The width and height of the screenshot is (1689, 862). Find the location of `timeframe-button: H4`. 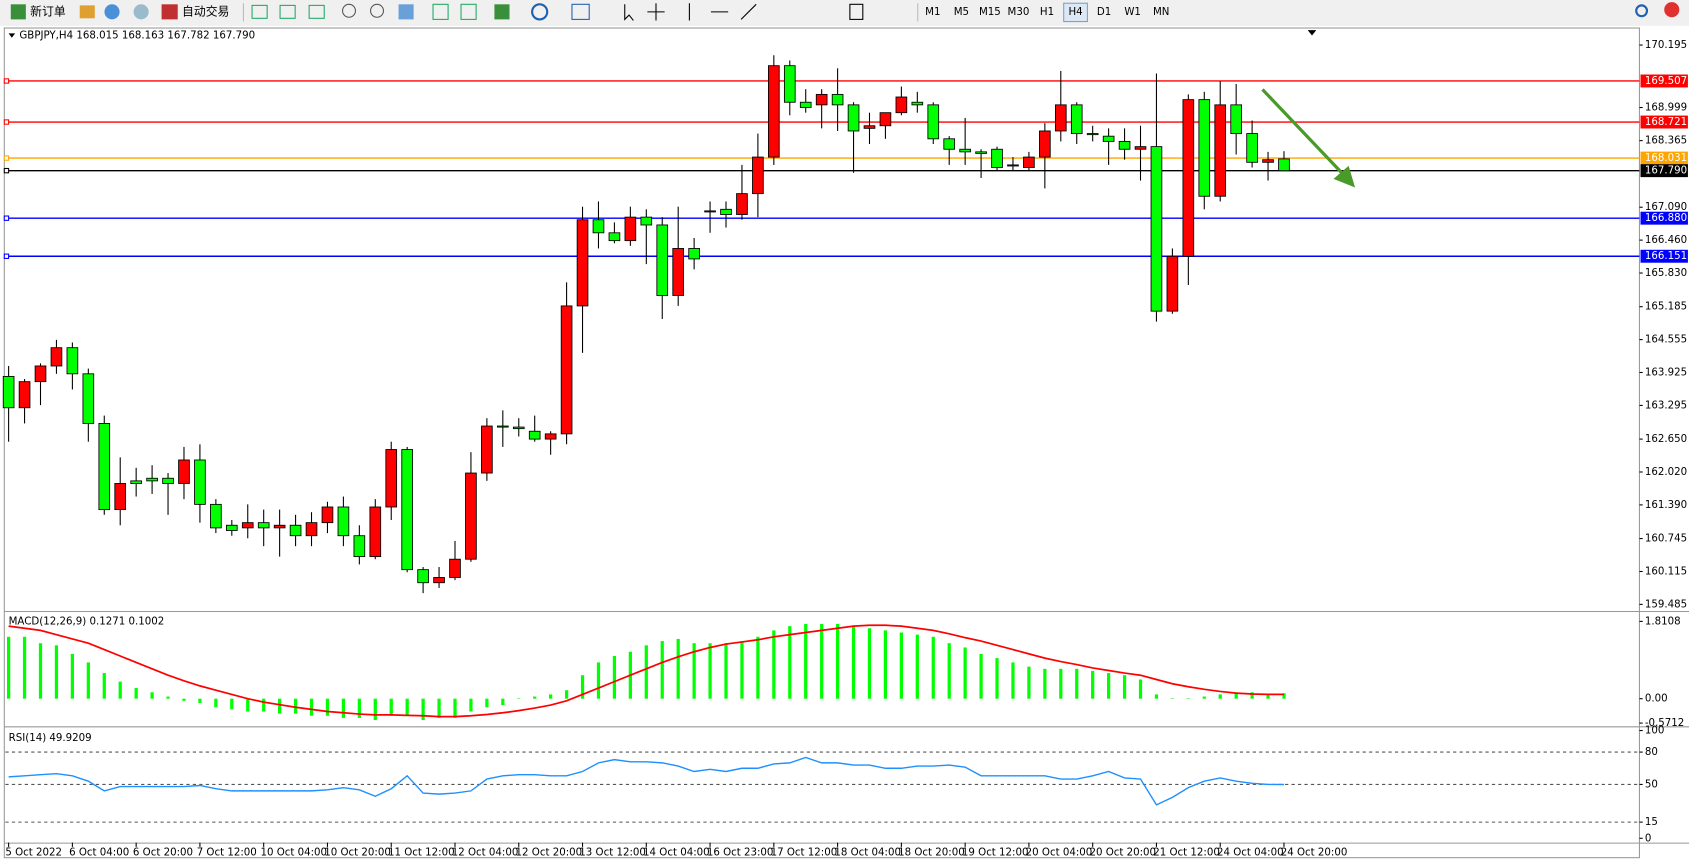

timeframe-button: H4 is located at coordinates (1075, 12).